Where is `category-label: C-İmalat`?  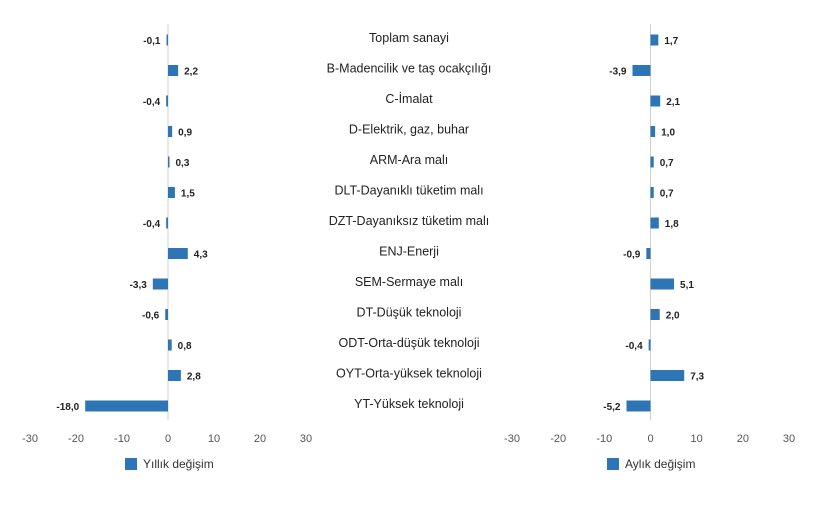
category-label: C-İmalat is located at coordinates (409, 99).